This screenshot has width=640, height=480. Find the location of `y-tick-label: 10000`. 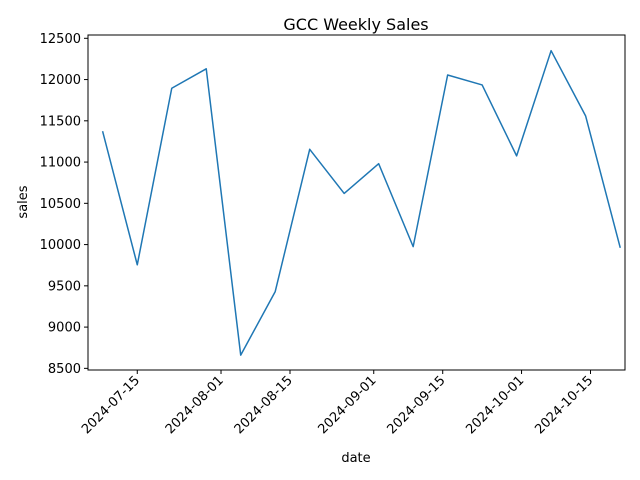

y-tick-label: 10000 is located at coordinates (60, 245).